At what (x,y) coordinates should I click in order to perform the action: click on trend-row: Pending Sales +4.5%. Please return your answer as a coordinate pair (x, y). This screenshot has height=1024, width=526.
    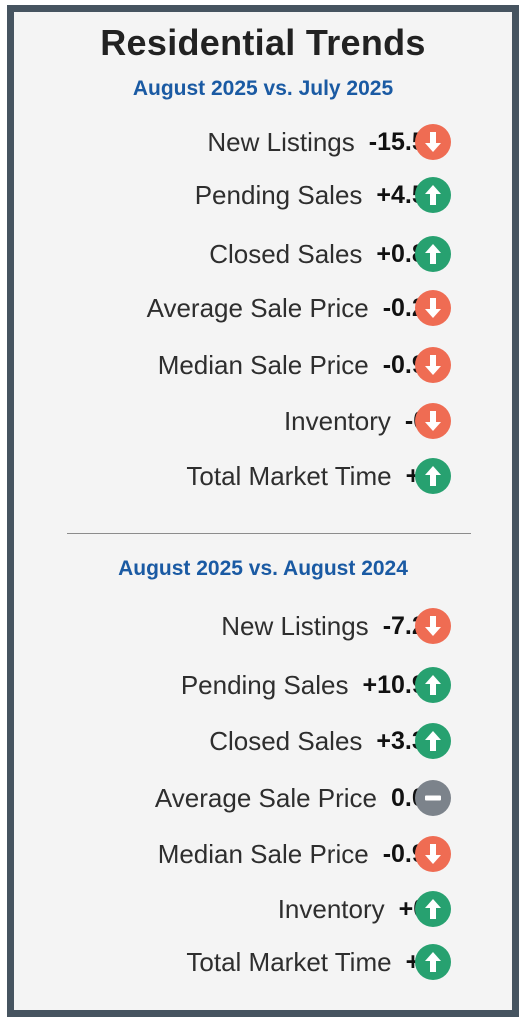
    Looking at the image, I should click on (263, 195).